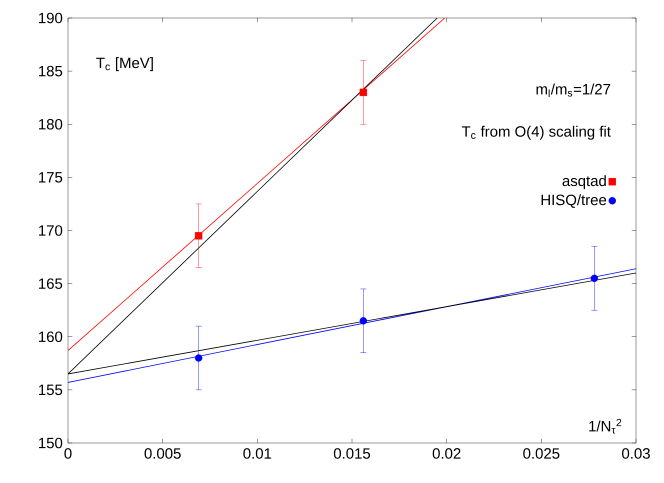 This screenshot has height=483, width=664. I want to click on y-tick-label: 190, so click(50, 18).